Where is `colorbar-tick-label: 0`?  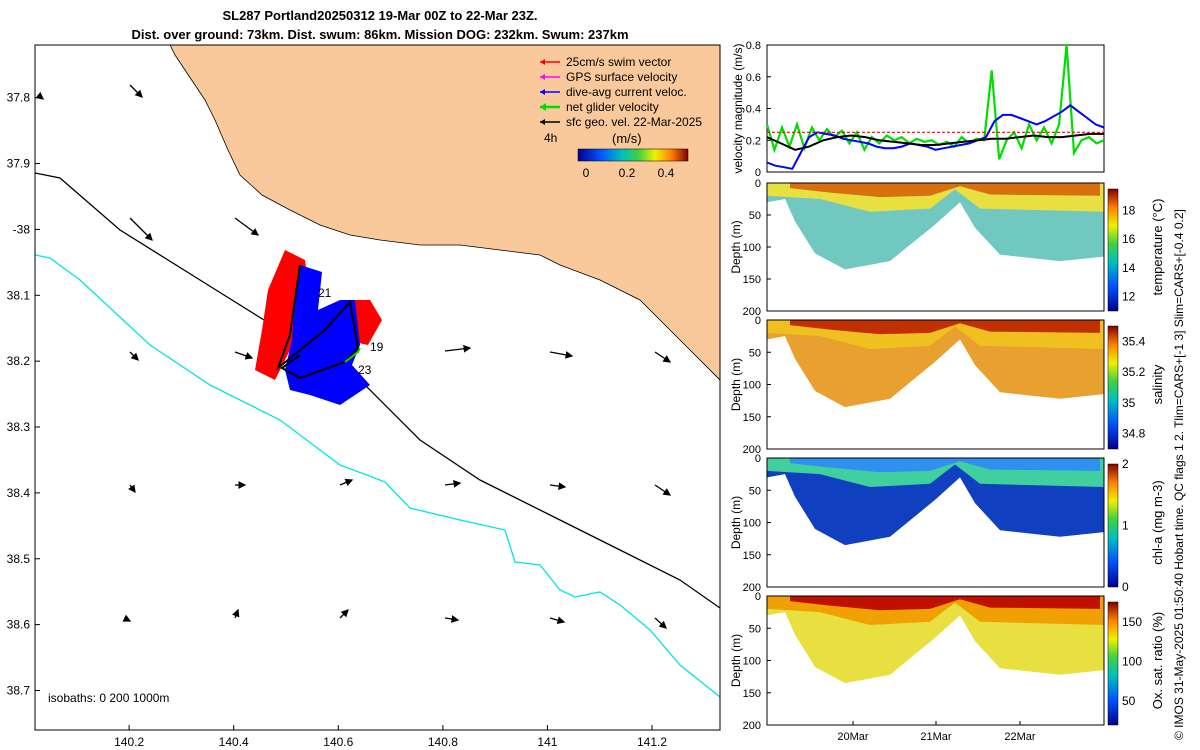 colorbar-tick-label: 0 is located at coordinates (1125, 587).